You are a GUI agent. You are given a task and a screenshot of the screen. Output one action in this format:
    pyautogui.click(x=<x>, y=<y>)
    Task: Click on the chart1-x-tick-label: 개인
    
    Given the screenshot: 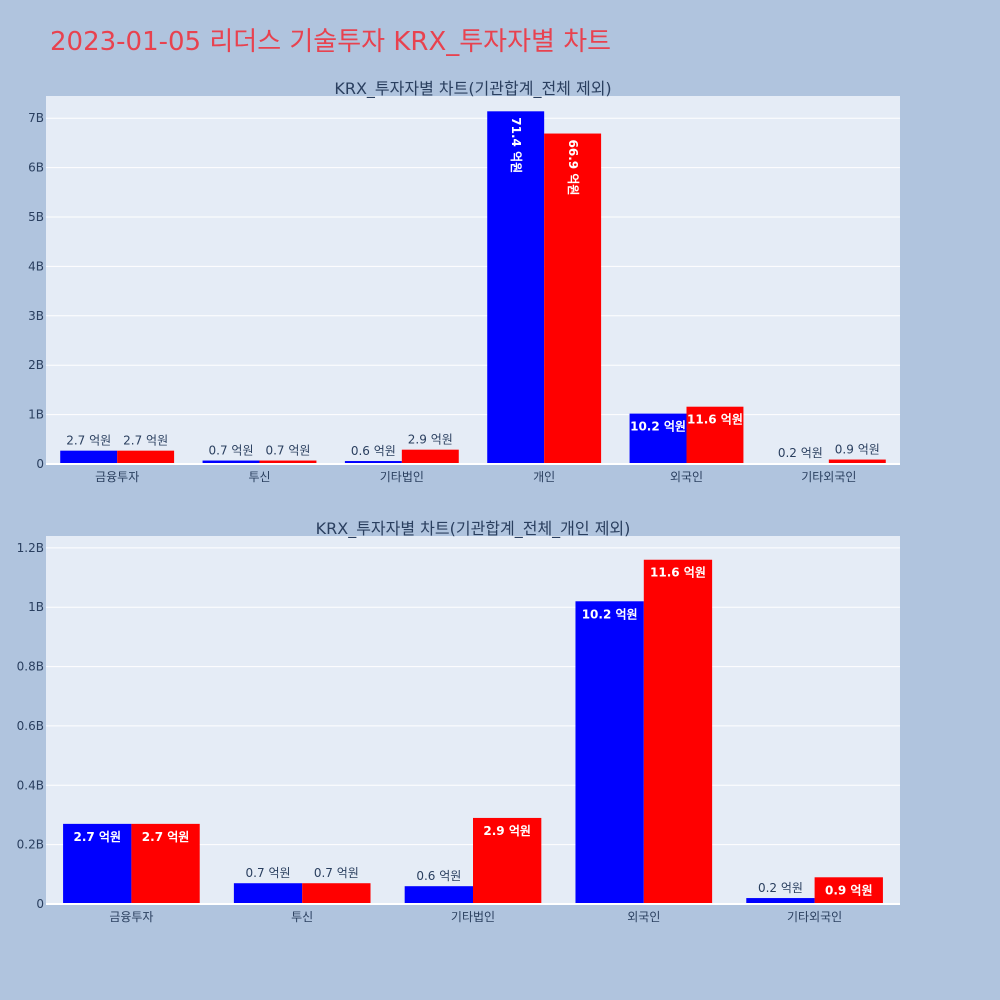 What is the action you would take?
    pyautogui.click(x=544, y=477)
    